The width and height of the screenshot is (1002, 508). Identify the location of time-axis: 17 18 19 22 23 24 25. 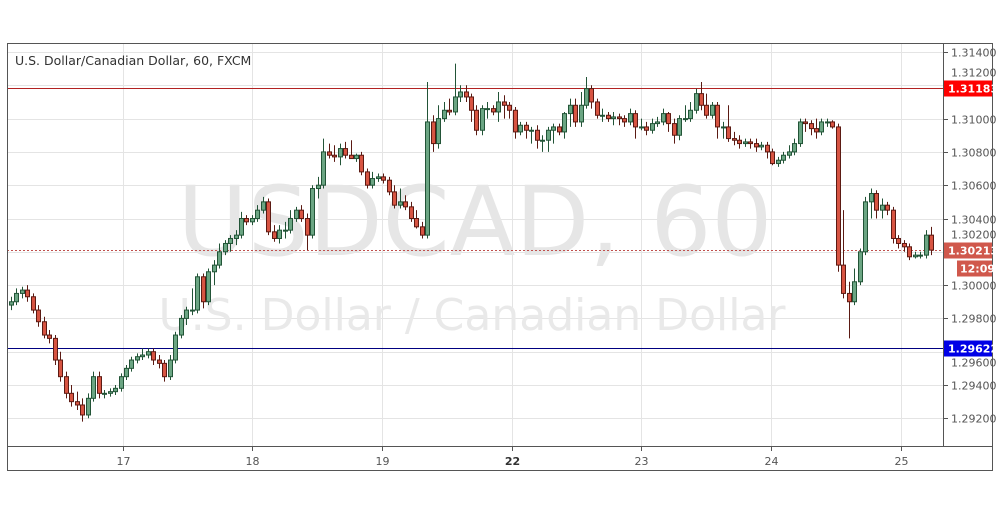
(513, 457).